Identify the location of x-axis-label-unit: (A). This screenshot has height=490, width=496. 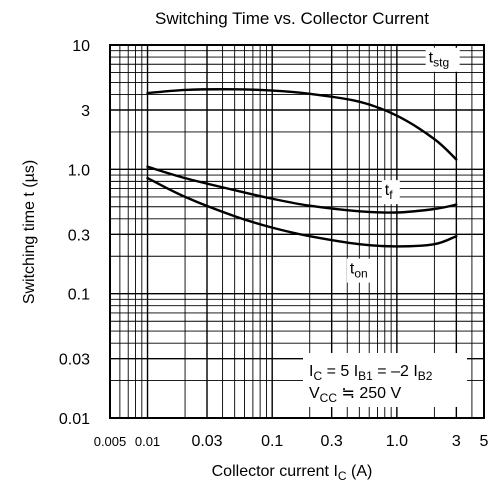
(361, 471).